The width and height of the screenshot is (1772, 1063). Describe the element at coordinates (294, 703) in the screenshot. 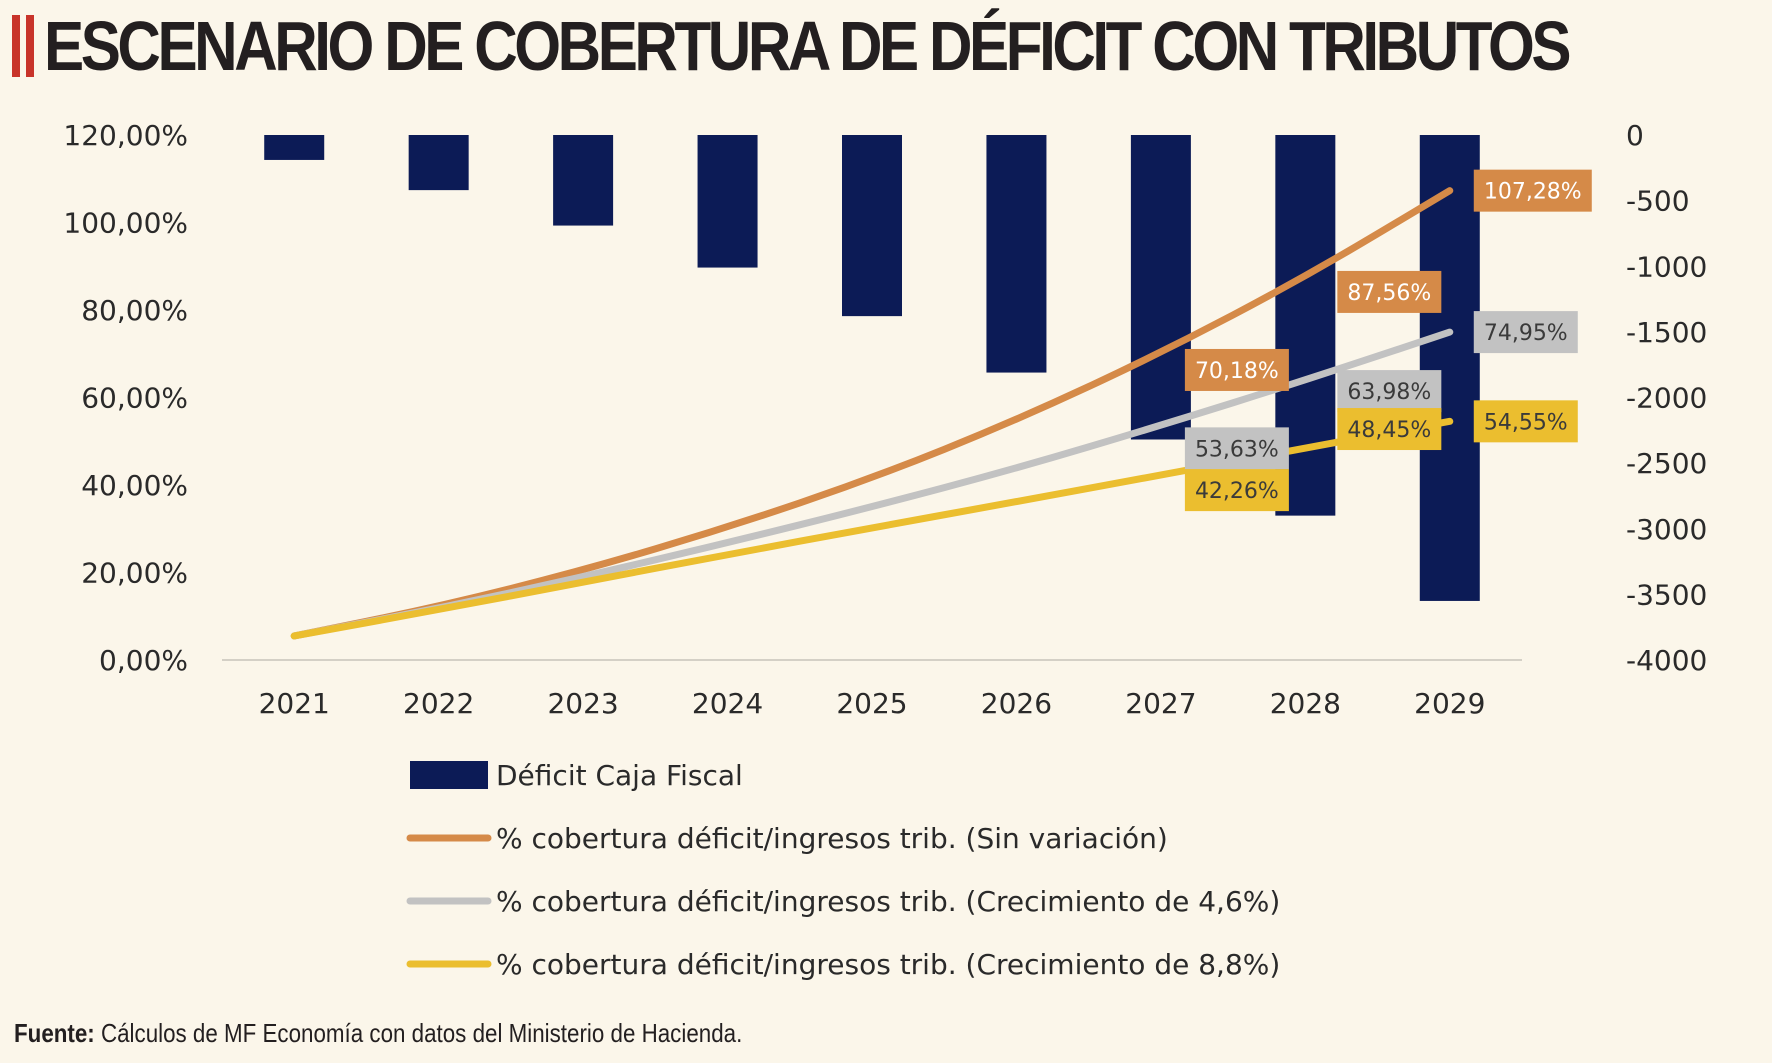

I see `x-axis-category-label: 2021` at that location.